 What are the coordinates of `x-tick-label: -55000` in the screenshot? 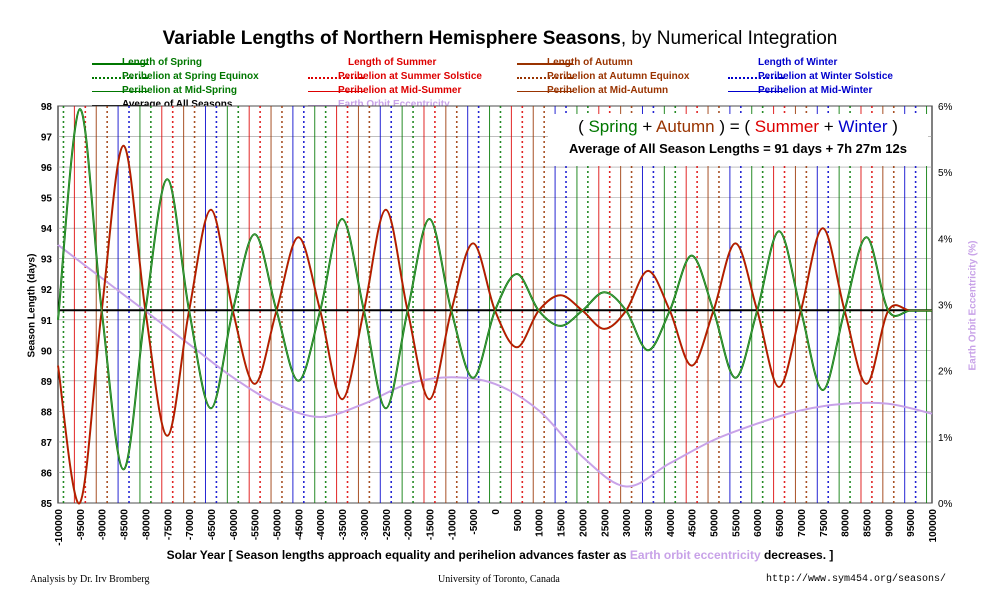 It's located at (256, 525).